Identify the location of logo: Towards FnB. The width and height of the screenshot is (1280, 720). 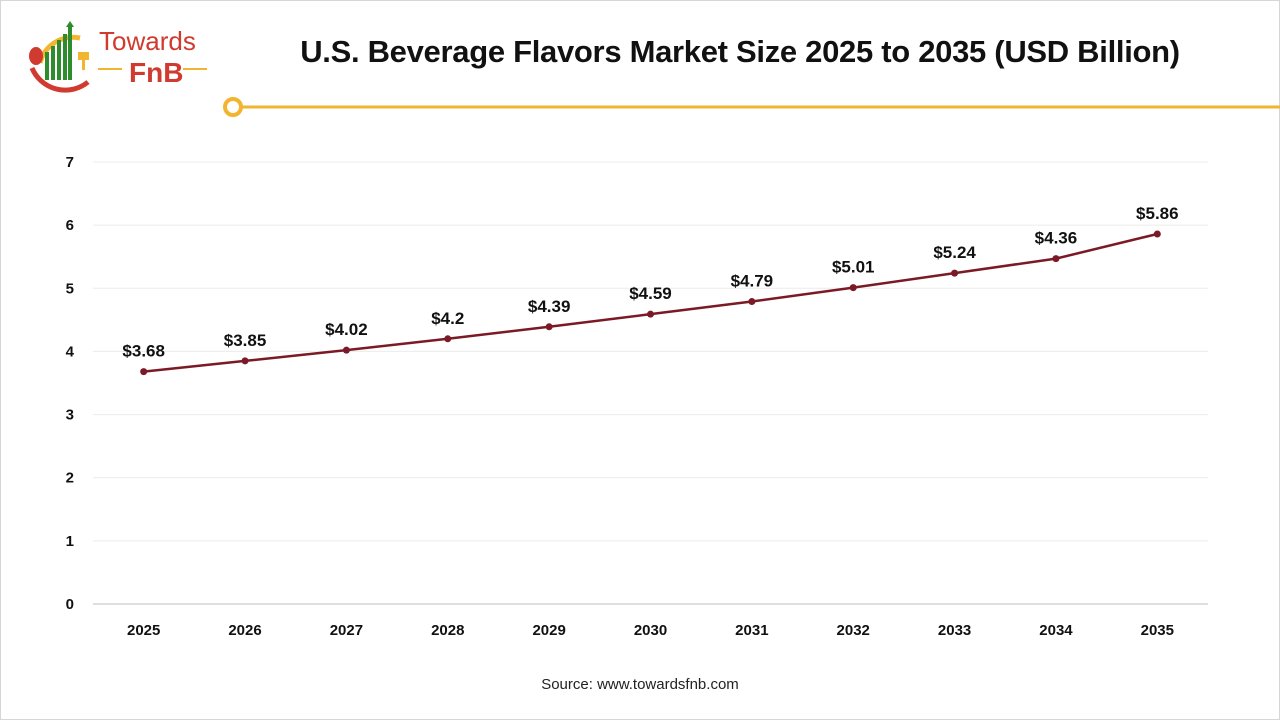
(118, 57).